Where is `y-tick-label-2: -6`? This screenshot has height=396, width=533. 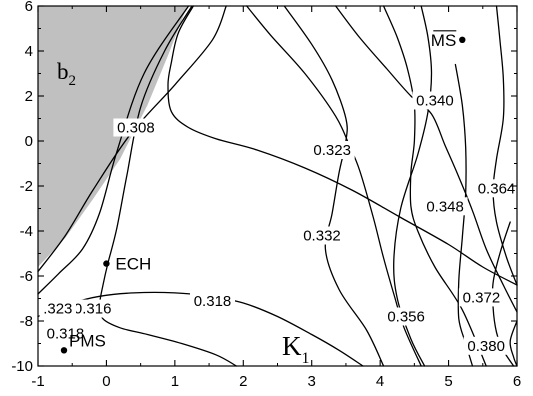 y-tick-label-2: -6 is located at coordinates (26, 276).